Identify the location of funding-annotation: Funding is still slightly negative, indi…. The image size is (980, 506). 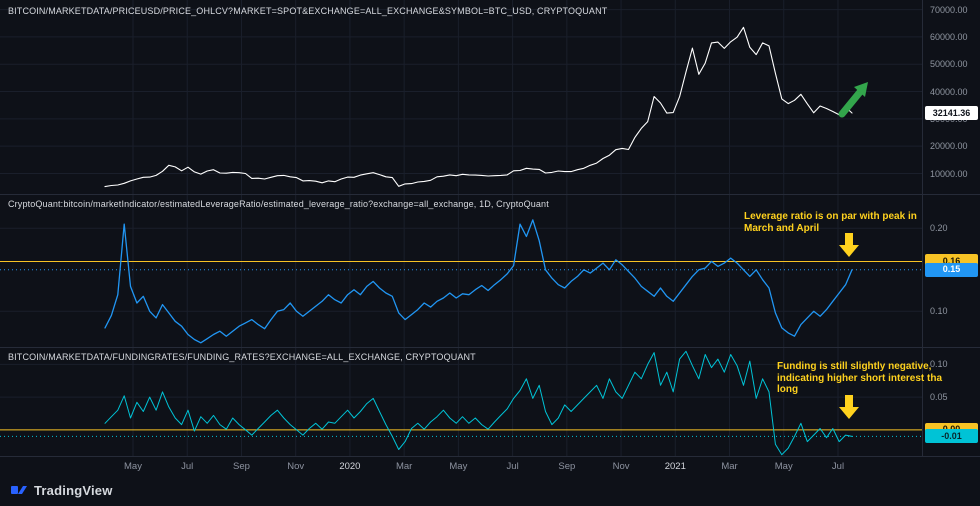
(859, 378).